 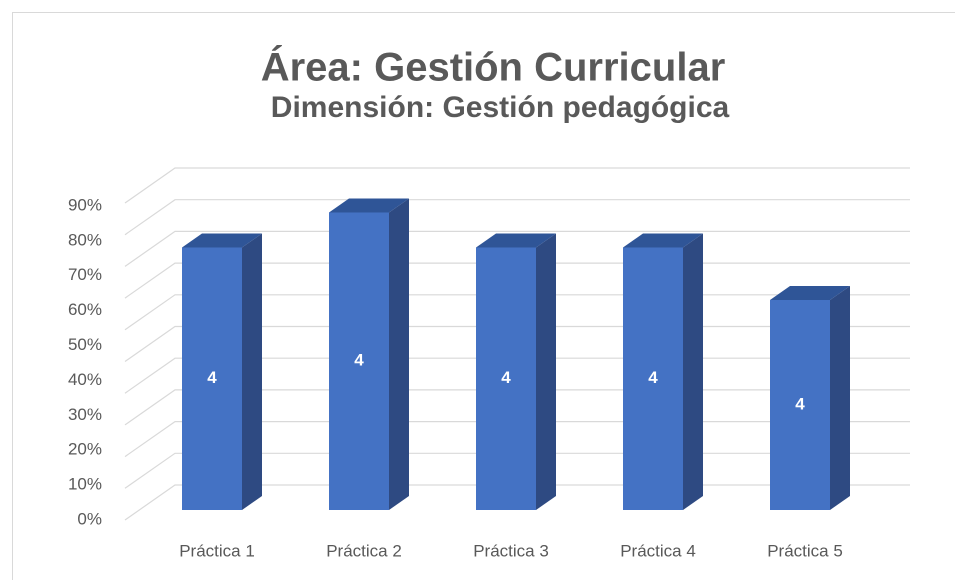 I want to click on y-tick-label: 60%, so click(x=85, y=309).